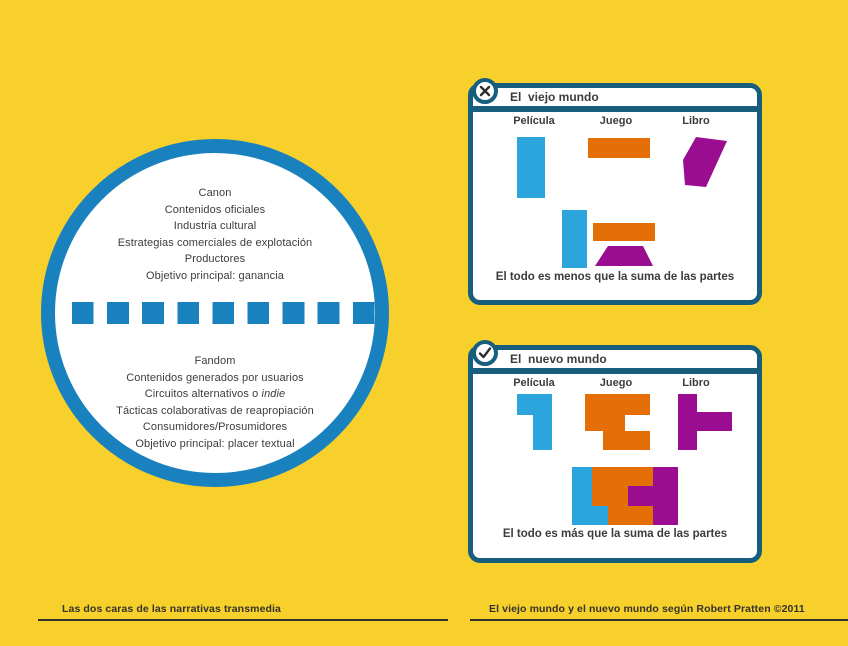 The image size is (848, 646). I want to click on old-juego-shape, so click(619, 148).